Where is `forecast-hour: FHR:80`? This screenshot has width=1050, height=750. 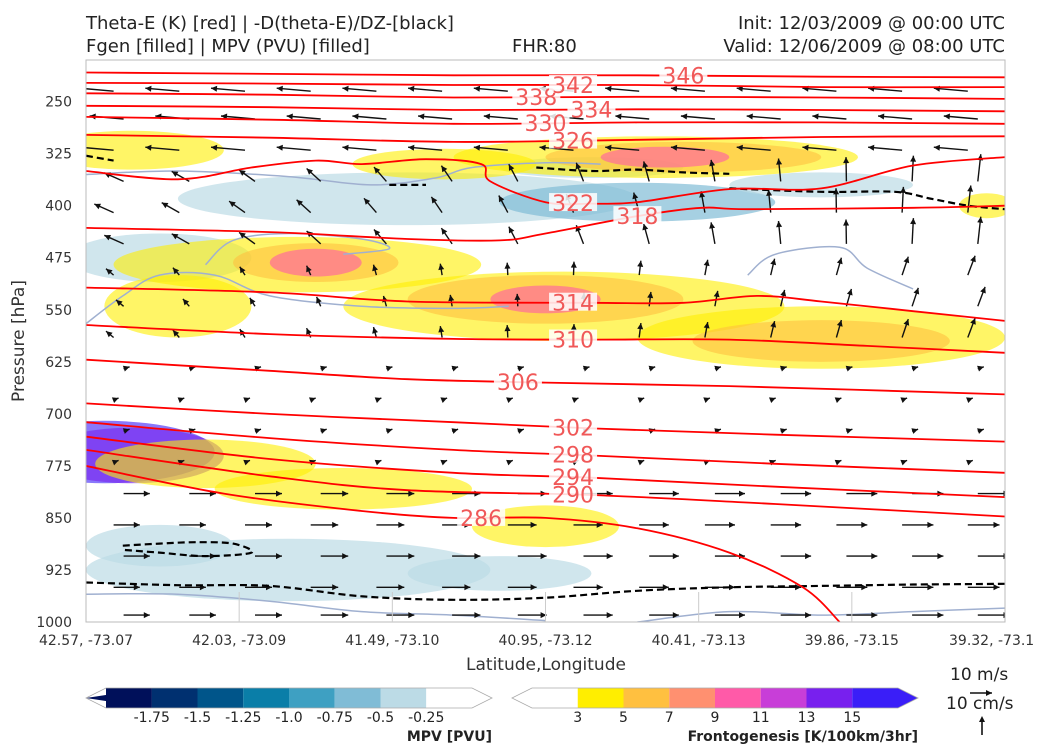
forecast-hour: FHR:80 is located at coordinates (544, 46).